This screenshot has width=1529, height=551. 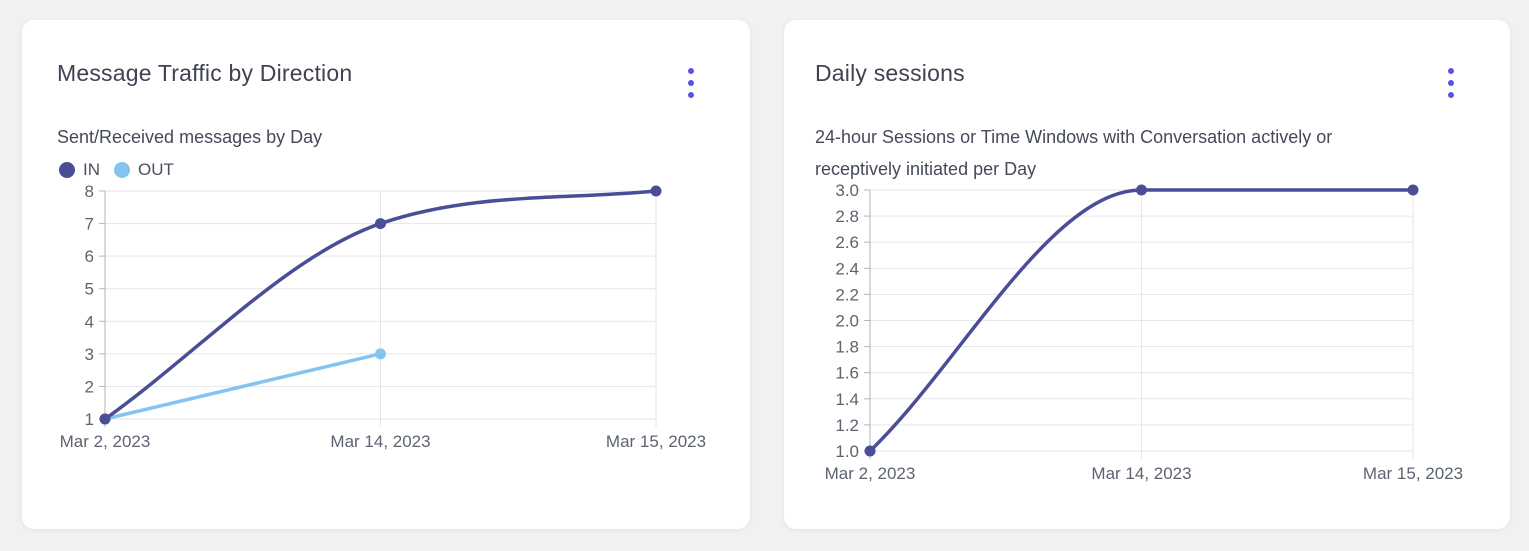 What do you see at coordinates (847, 425) in the screenshot?
I see `y-tick-label: 1.2` at bounding box center [847, 425].